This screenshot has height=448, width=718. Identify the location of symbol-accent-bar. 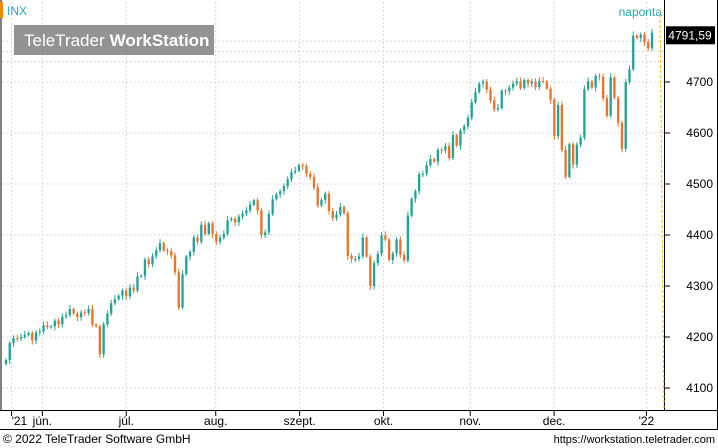
(1, 10).